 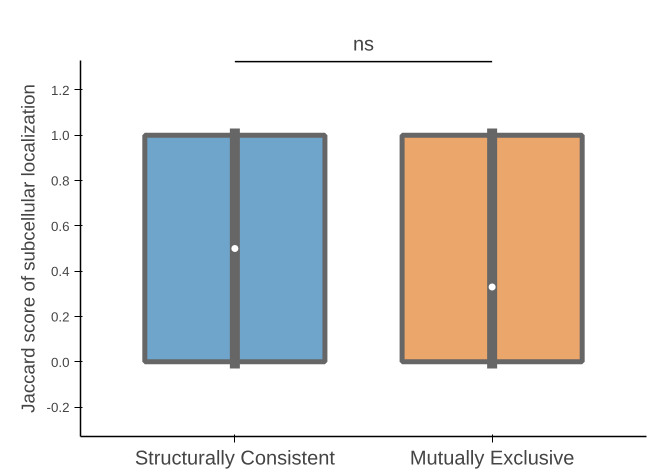 I want to click on y-tick-label: 0.4, so click(x=60, y=272).